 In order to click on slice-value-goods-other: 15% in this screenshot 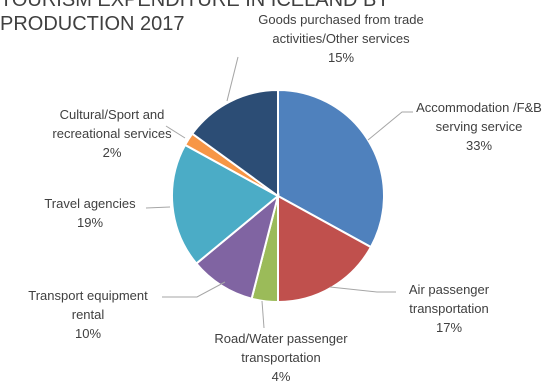, I will do `click(341, 57)`.